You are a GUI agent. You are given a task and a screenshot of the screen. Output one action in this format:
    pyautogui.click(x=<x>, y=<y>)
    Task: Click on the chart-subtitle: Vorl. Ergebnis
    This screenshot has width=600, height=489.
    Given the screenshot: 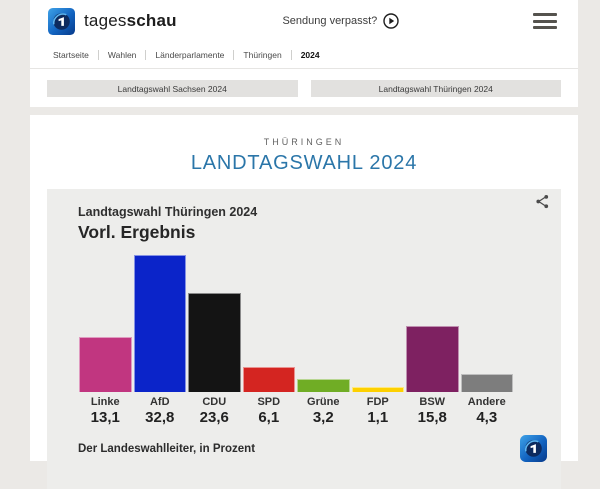 What is the action you would take?
    pyautogui.click(x=137, y=232)
    